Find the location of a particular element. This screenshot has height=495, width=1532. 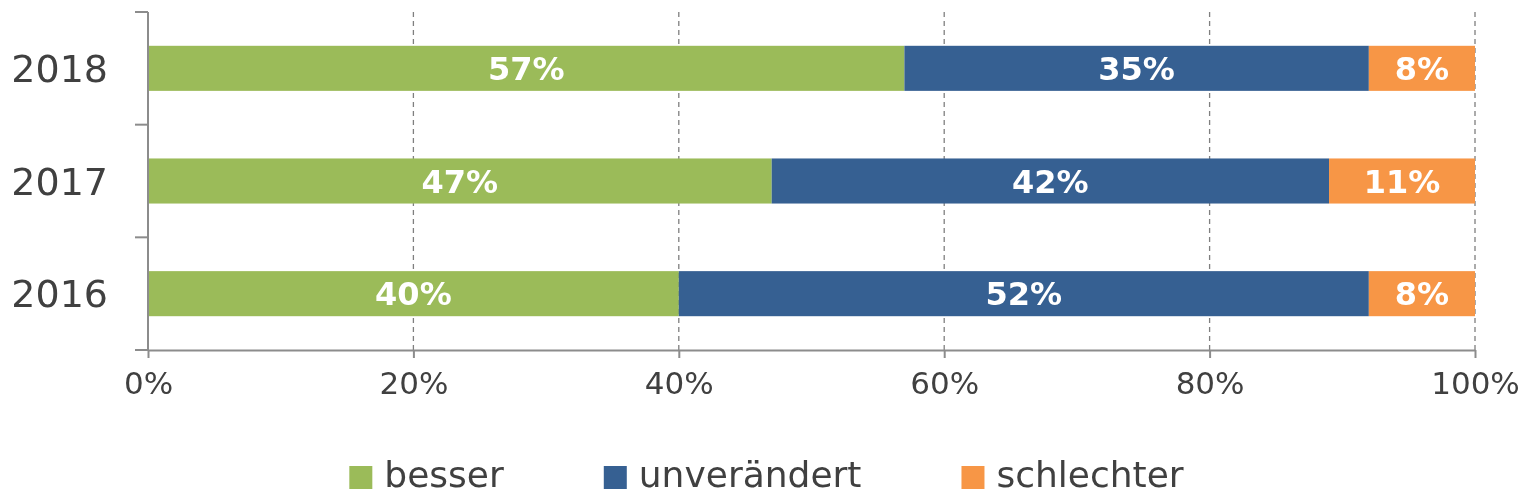

x-tick-label: 60% is located at coordinates (945, 383).